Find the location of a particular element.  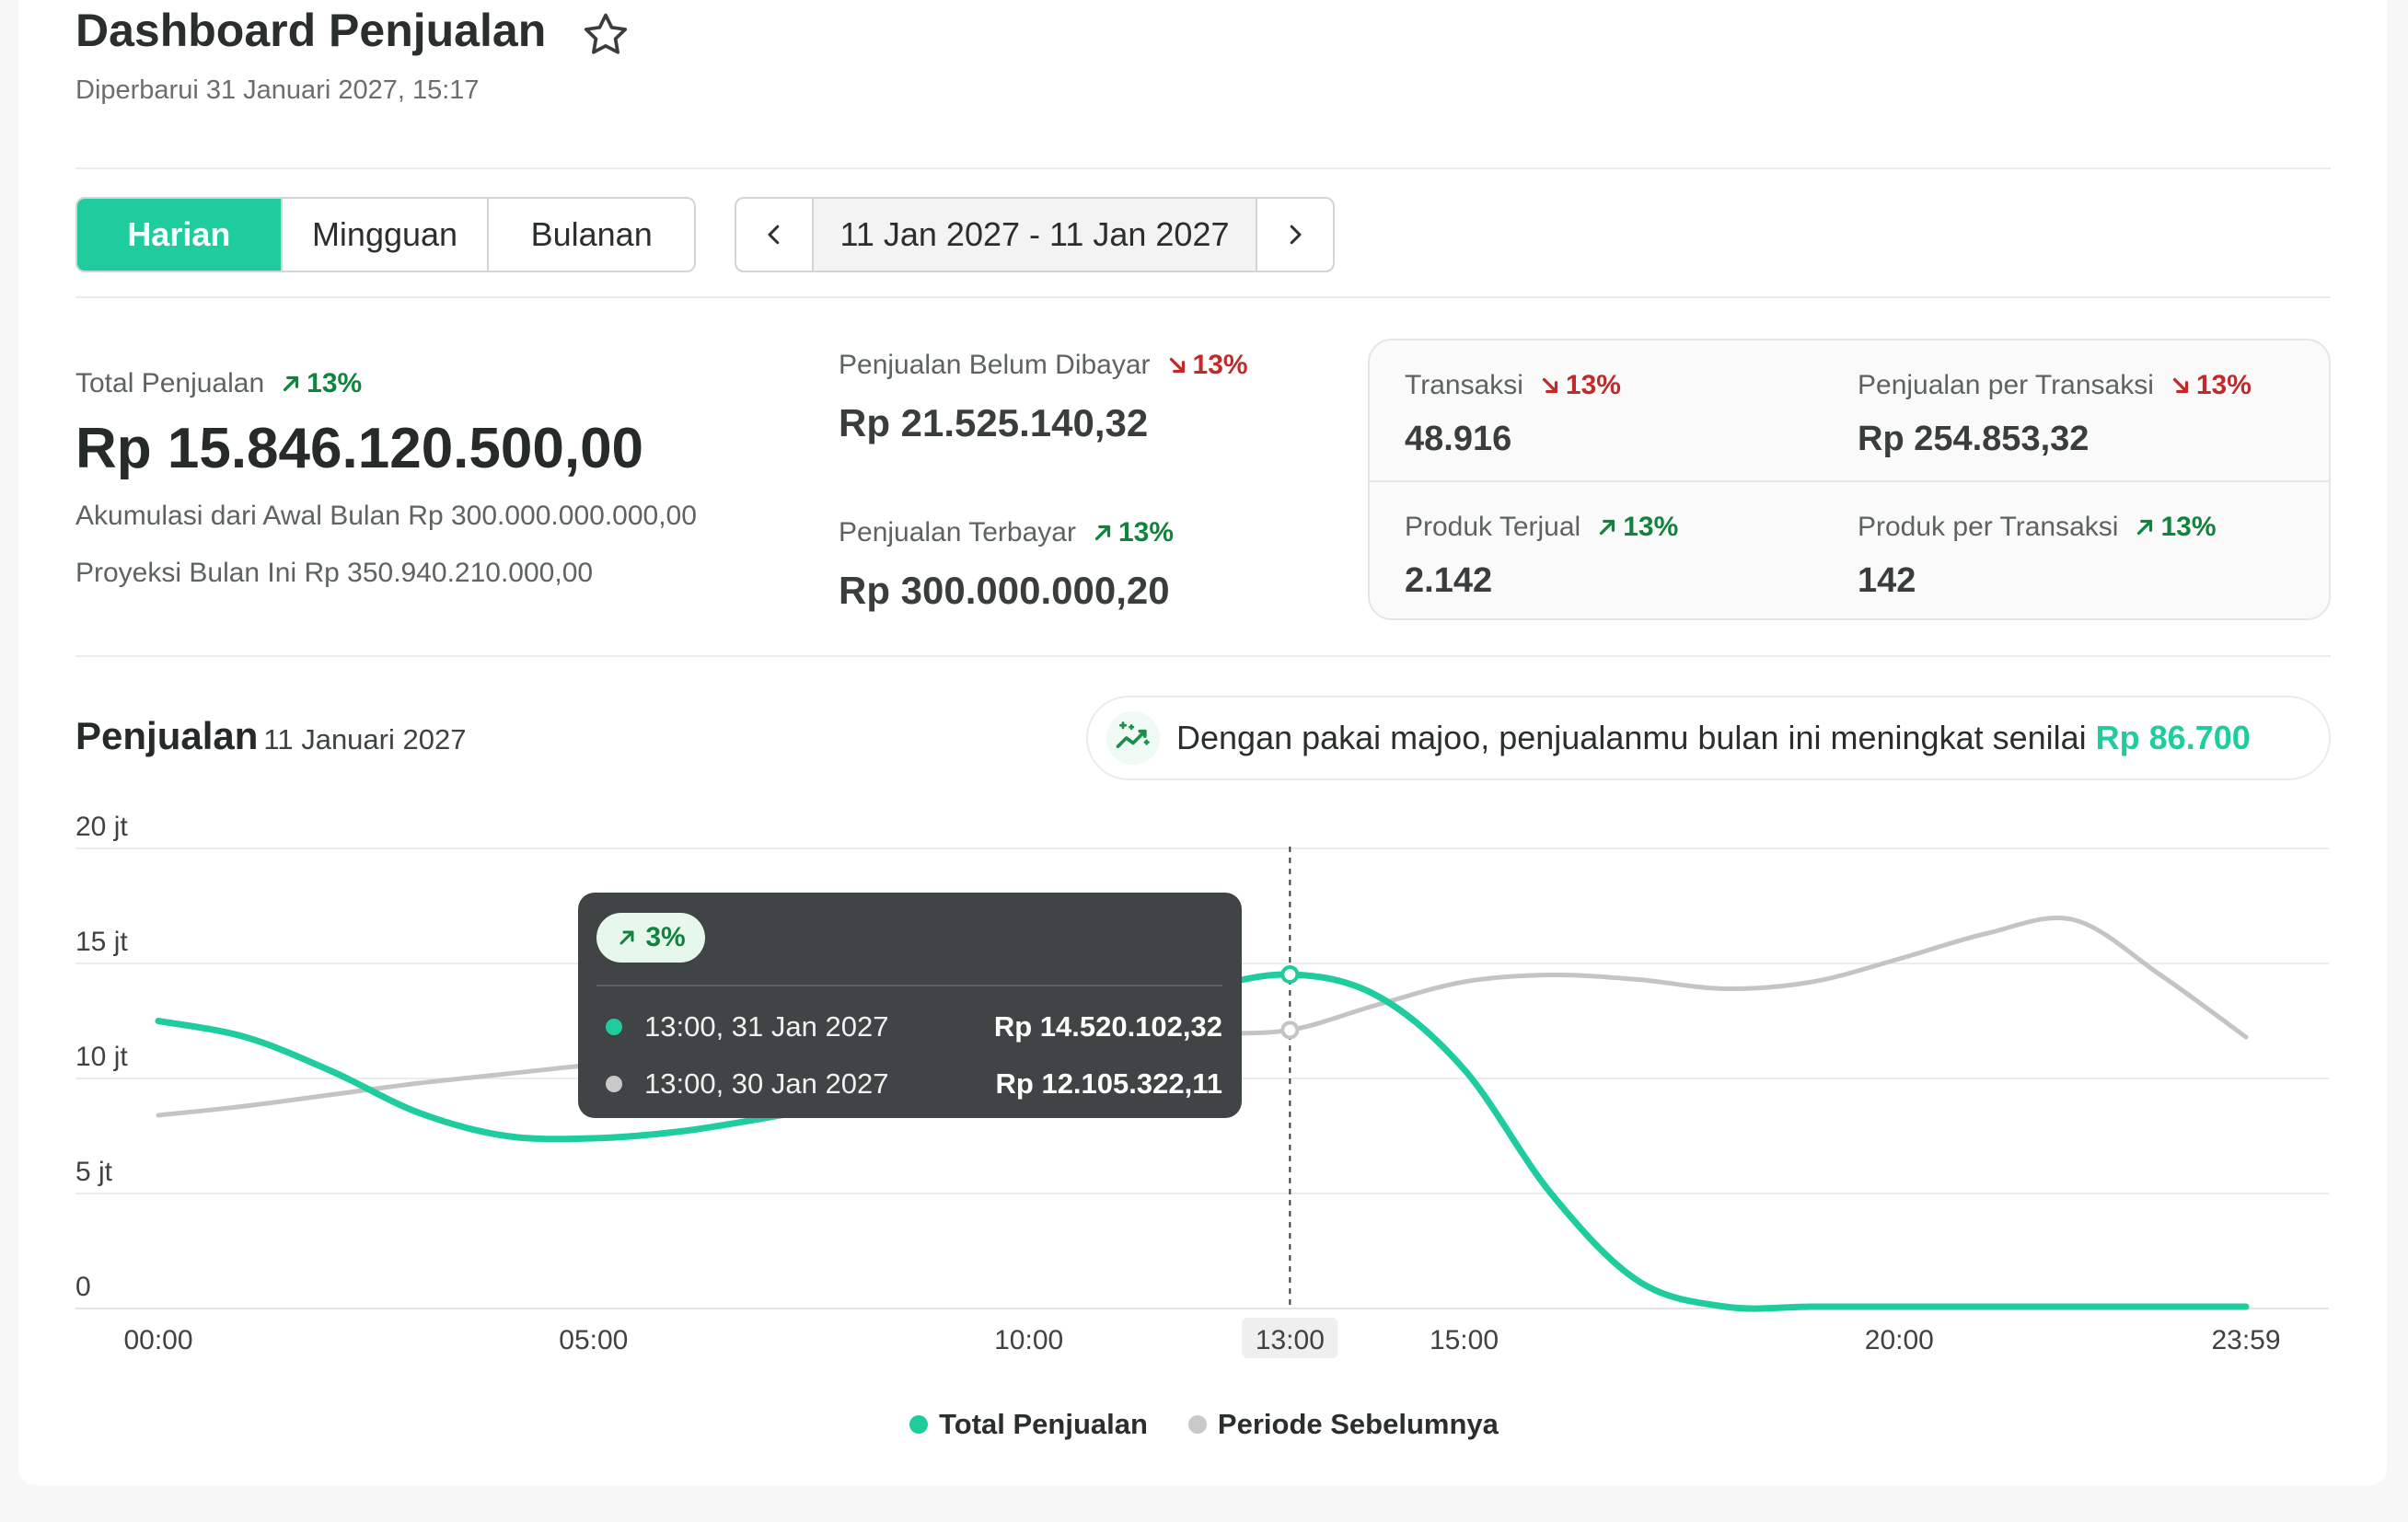

prev-date-button is located at coordinates (774, 235).